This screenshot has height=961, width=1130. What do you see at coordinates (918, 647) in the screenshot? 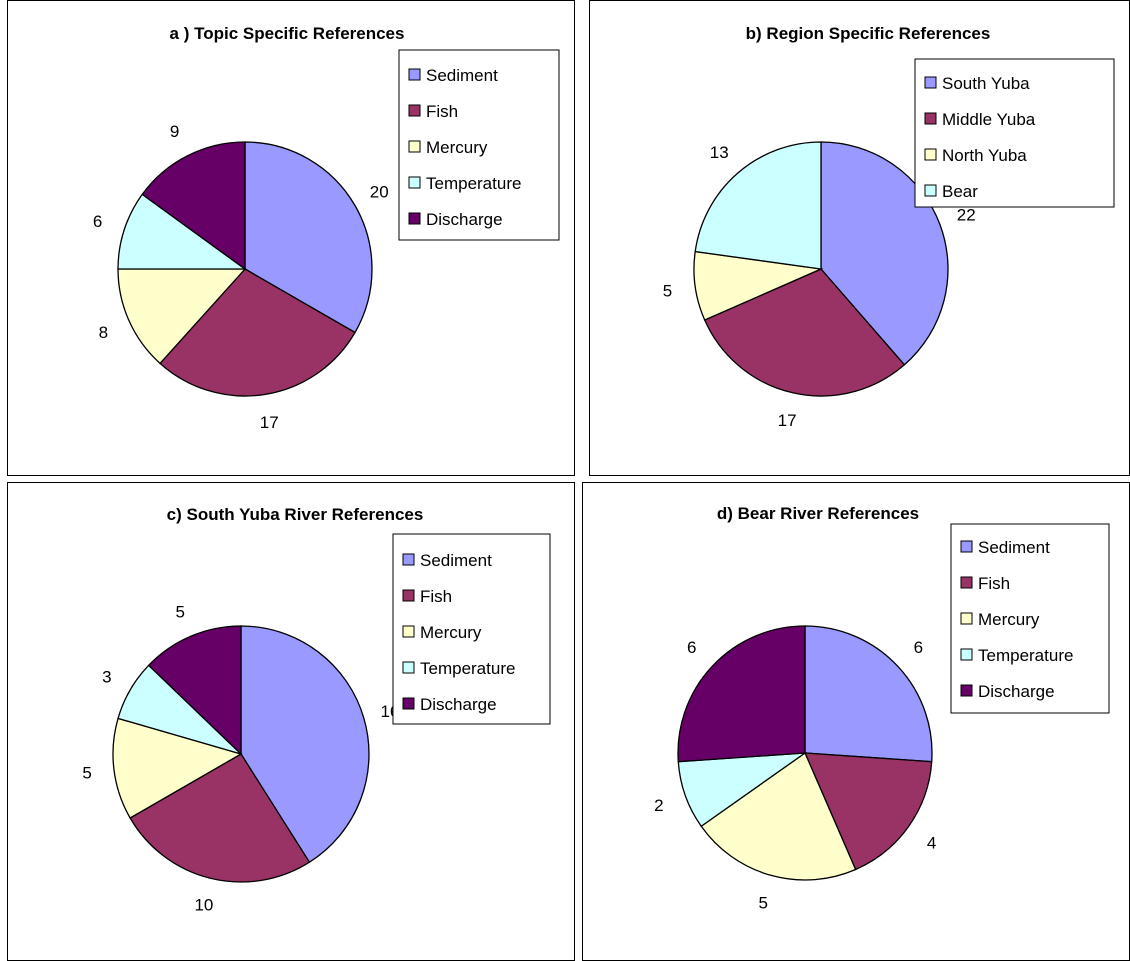
I see `data-label-sediment: 6` at bounding box center [918, 647].